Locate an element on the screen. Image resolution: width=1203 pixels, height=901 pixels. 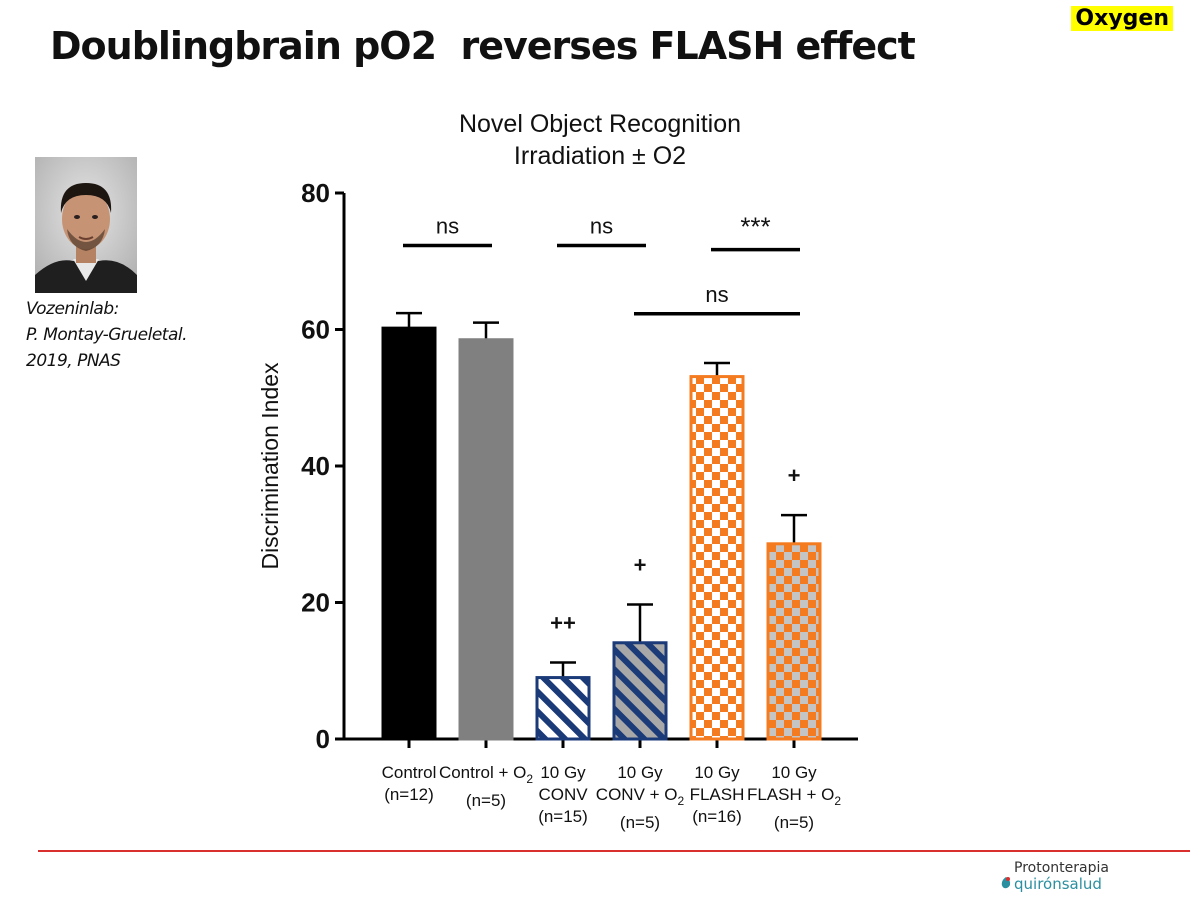
y-tick-label: 60 is located at coordinates (315, 330).